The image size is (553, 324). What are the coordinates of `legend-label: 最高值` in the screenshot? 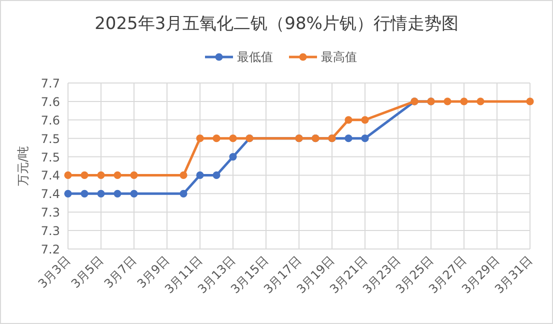 It's located at (339, 57).